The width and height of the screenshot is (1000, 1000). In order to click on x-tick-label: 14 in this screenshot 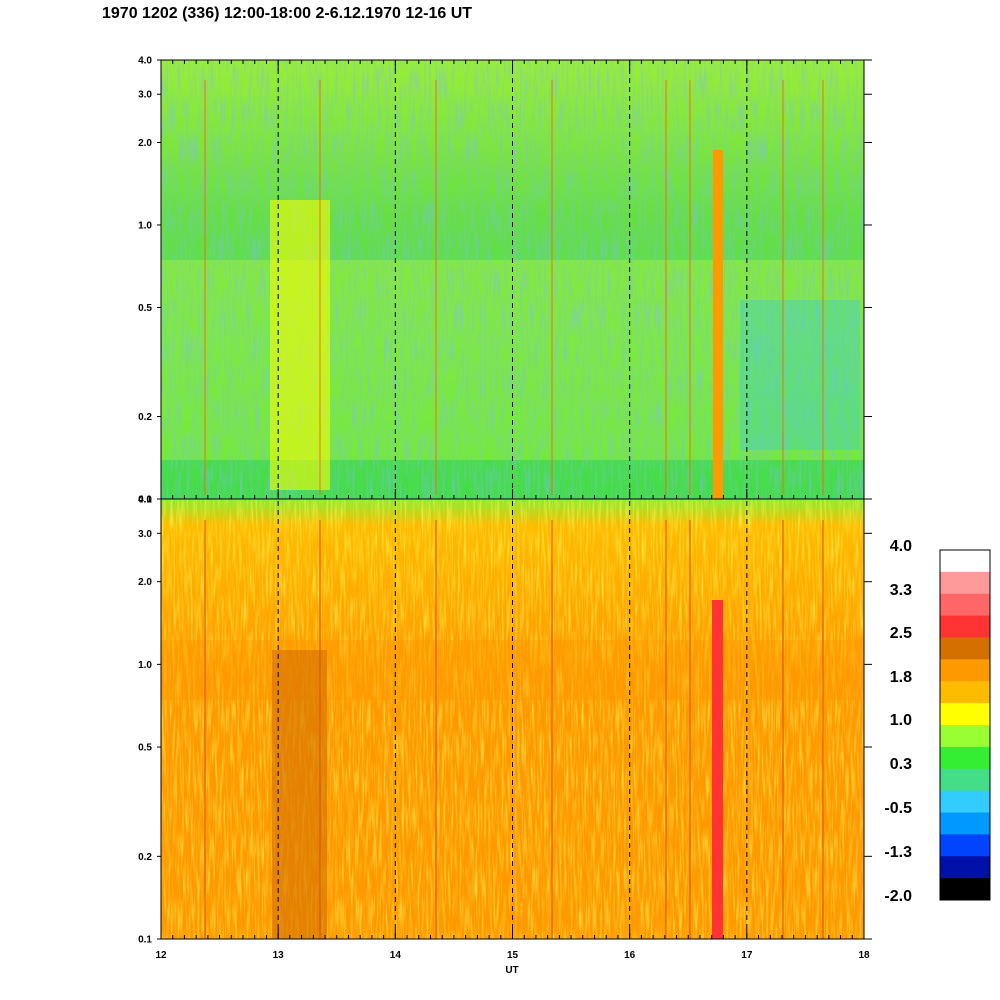, I will do `click(396, 955)`.